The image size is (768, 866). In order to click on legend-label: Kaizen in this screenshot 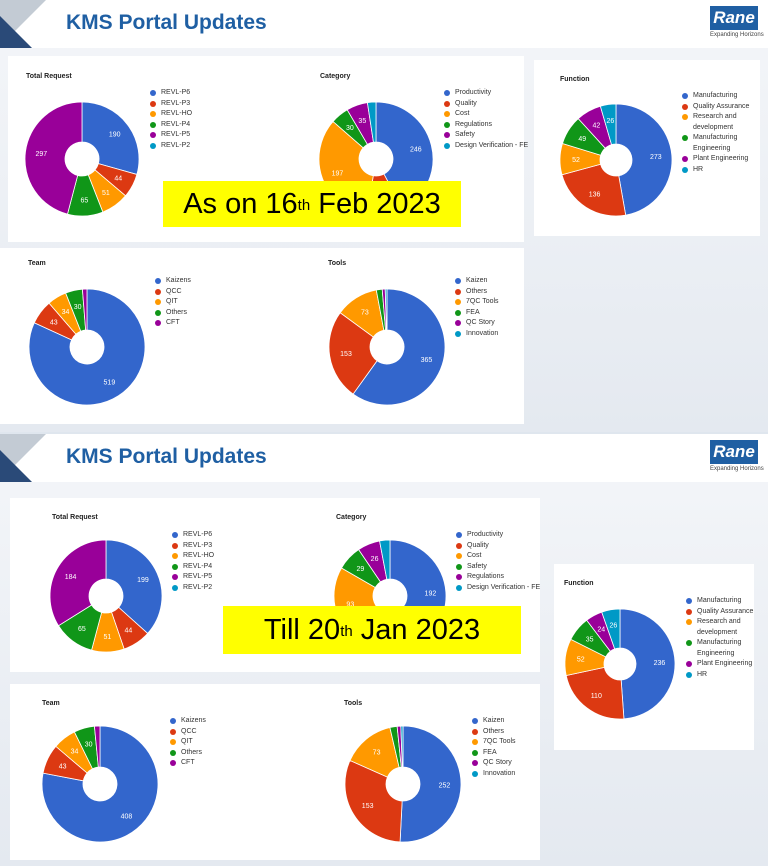, I will do `click(494, 720)`.